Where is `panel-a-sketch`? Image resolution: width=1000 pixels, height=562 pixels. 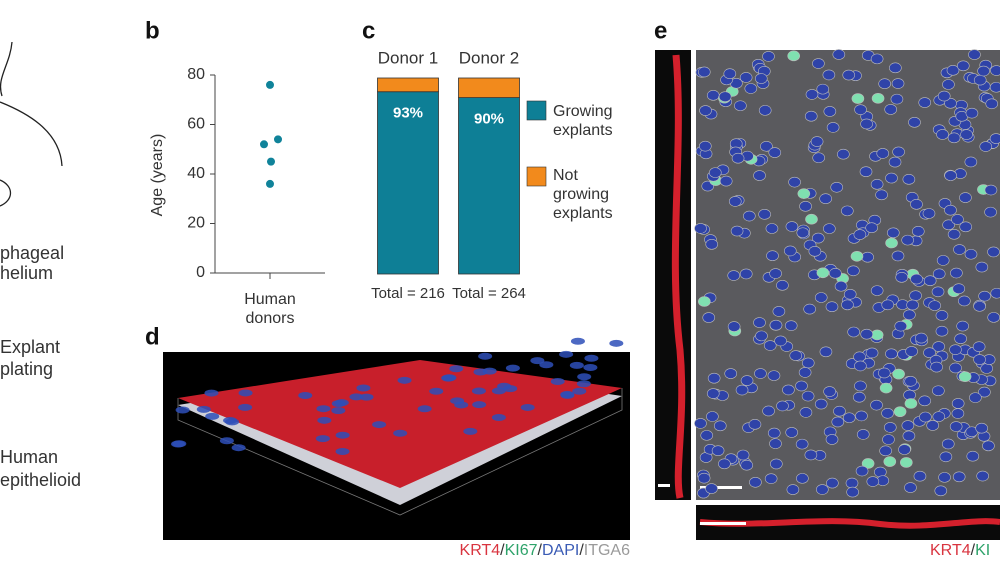 panel-a-sketch is located at coordinates (31, 124).